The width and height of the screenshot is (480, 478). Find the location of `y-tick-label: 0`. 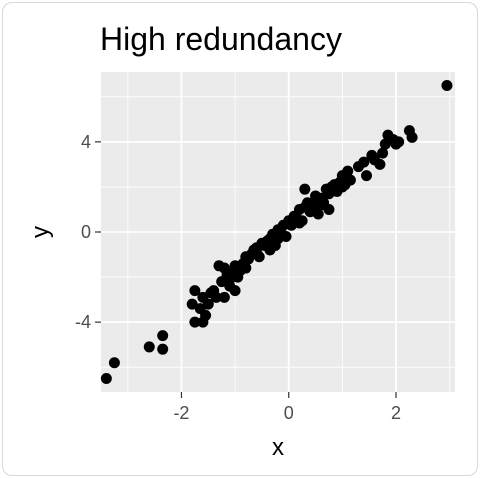

y-tick-label: 0 is located at coordinates (86, 232).